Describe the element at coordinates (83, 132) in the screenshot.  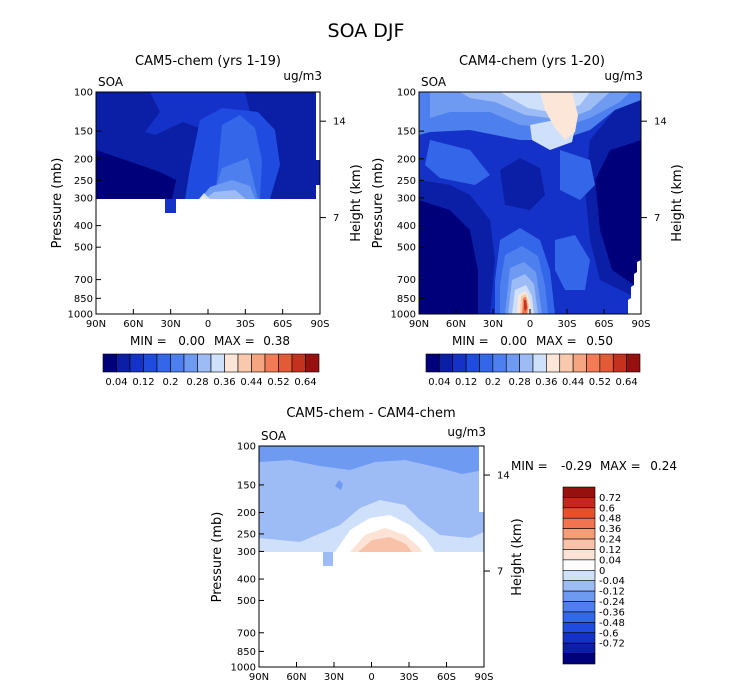
I see `y-tick-label: 150` at that location.